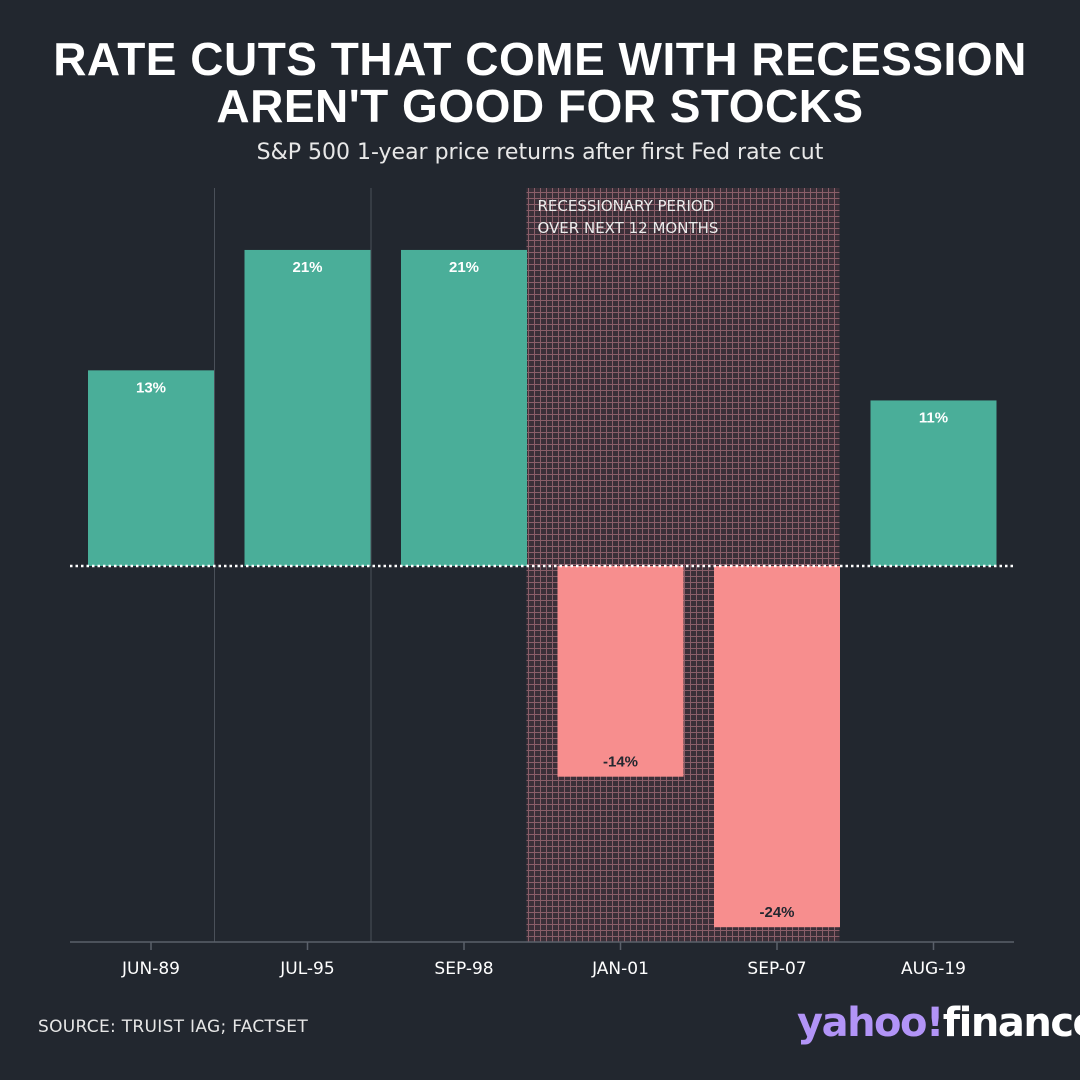 This screenshot has width=1080, height=1080. What do you see at coordinates (150, 969) in the screenshot?
I see `x-tick-label: JUN-89` at bounding box center [150, 969].